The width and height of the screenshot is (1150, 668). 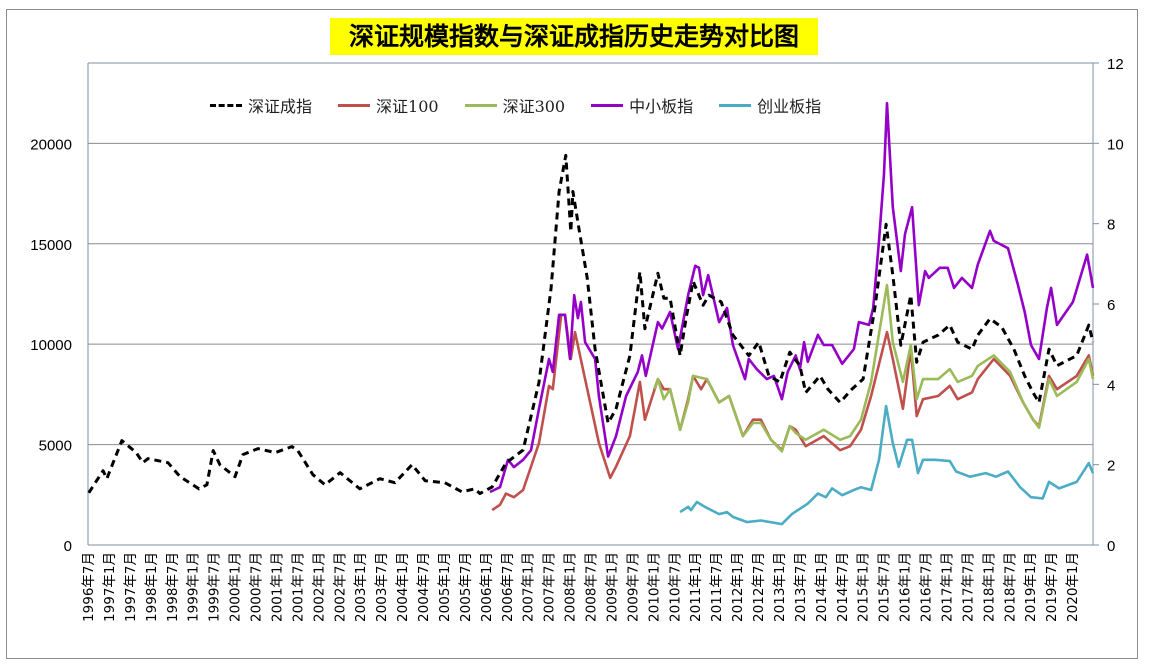 I want to click on x-tick-label: 2001年1月, so click(x=277, y=587).